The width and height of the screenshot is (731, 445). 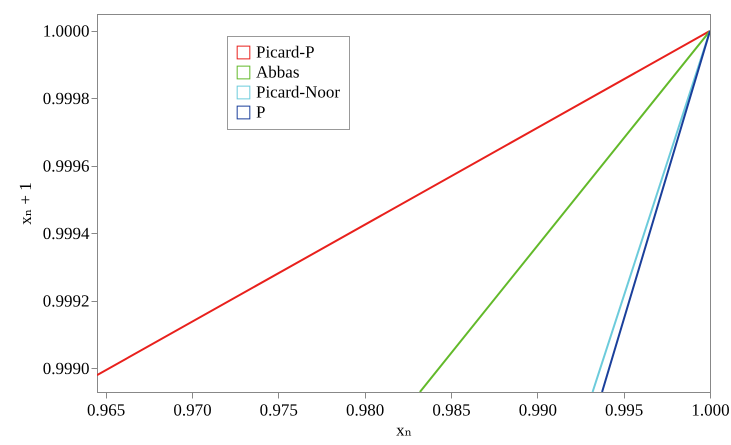 What do you see at coordinates (261, 112) in the screenshot?
I see `legend-label: P` at bounding box center [261, 112].